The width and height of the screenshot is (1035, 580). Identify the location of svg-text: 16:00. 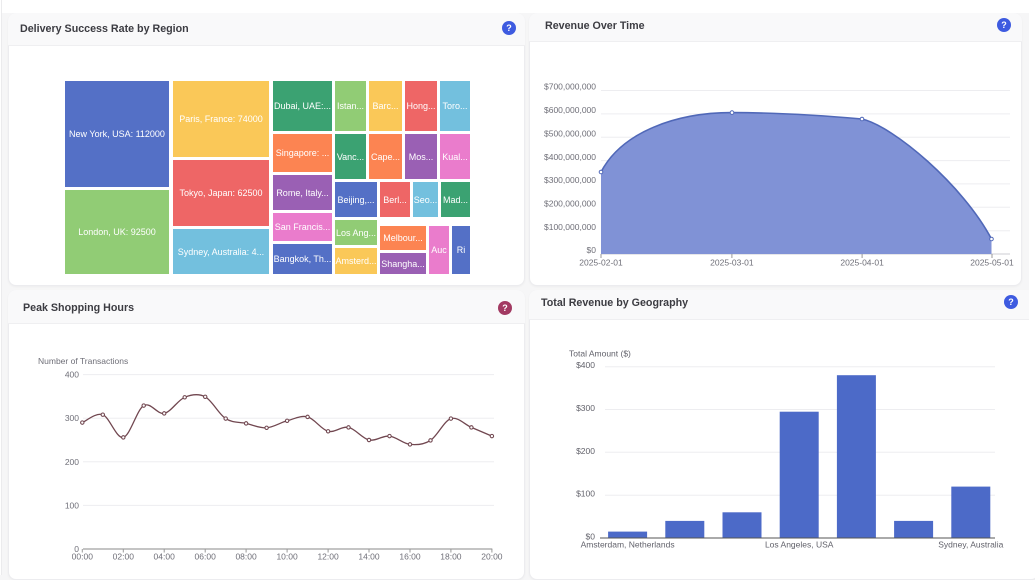
(410, 557).